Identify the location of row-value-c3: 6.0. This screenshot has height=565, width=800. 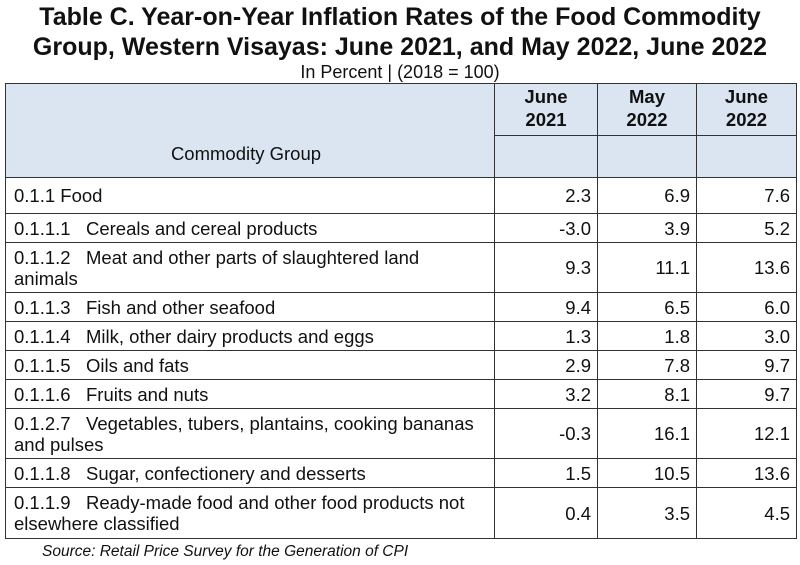
(746, 307).